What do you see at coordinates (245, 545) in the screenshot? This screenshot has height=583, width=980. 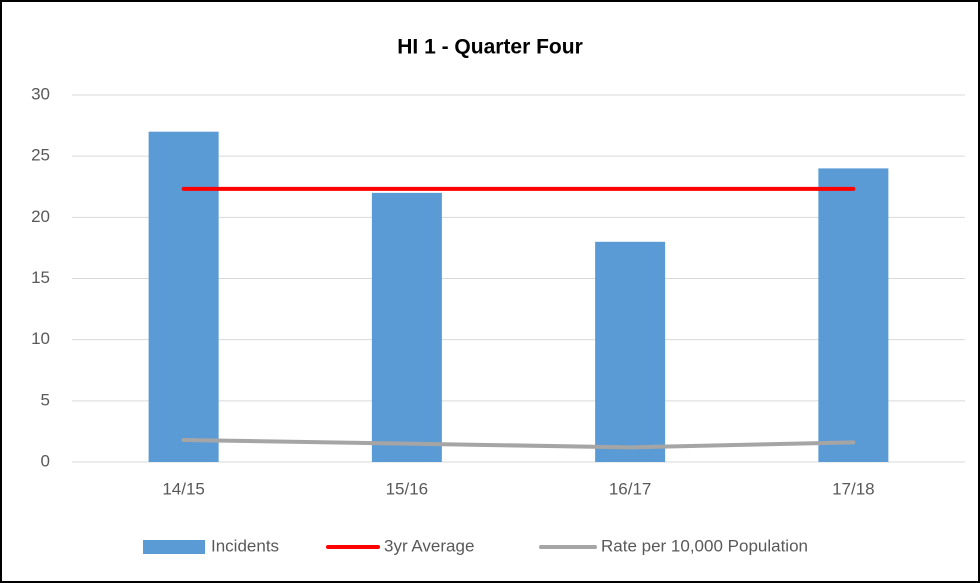 I see `legend-label: Incidents` at bounding box center [245, 545].